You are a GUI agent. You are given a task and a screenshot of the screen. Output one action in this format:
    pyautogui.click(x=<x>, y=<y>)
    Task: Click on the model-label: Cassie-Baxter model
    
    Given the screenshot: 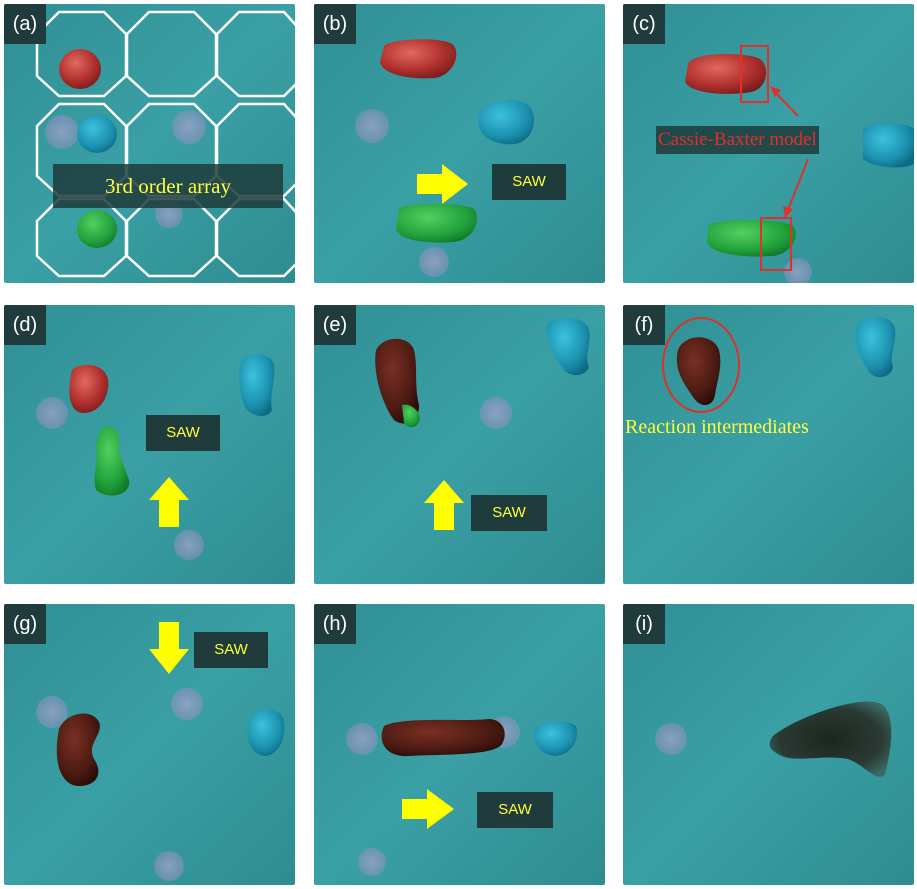 What is the action you would take?
    pyautogui.click(x=737, y=140)
    